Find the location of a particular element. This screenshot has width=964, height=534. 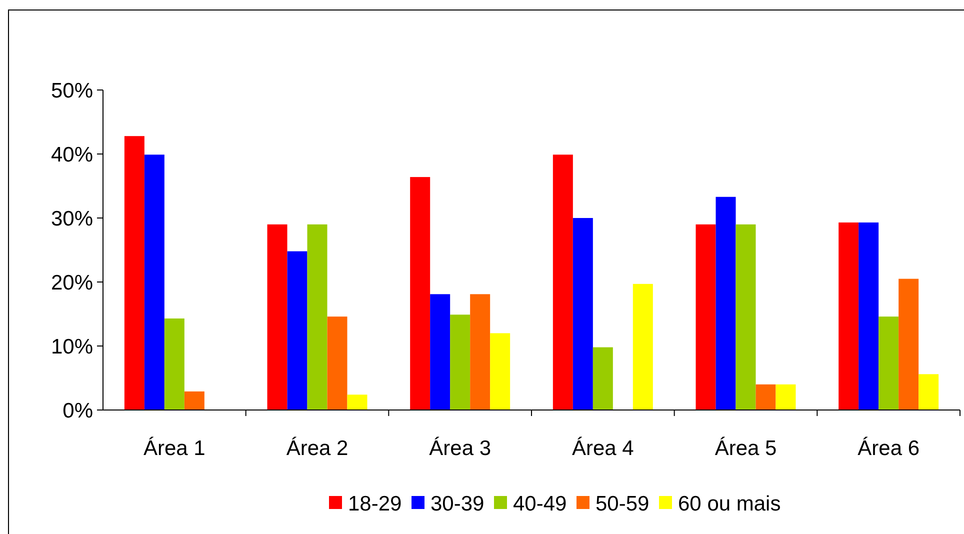

y-tick-label: 40% is located at coordinates (71, 154).